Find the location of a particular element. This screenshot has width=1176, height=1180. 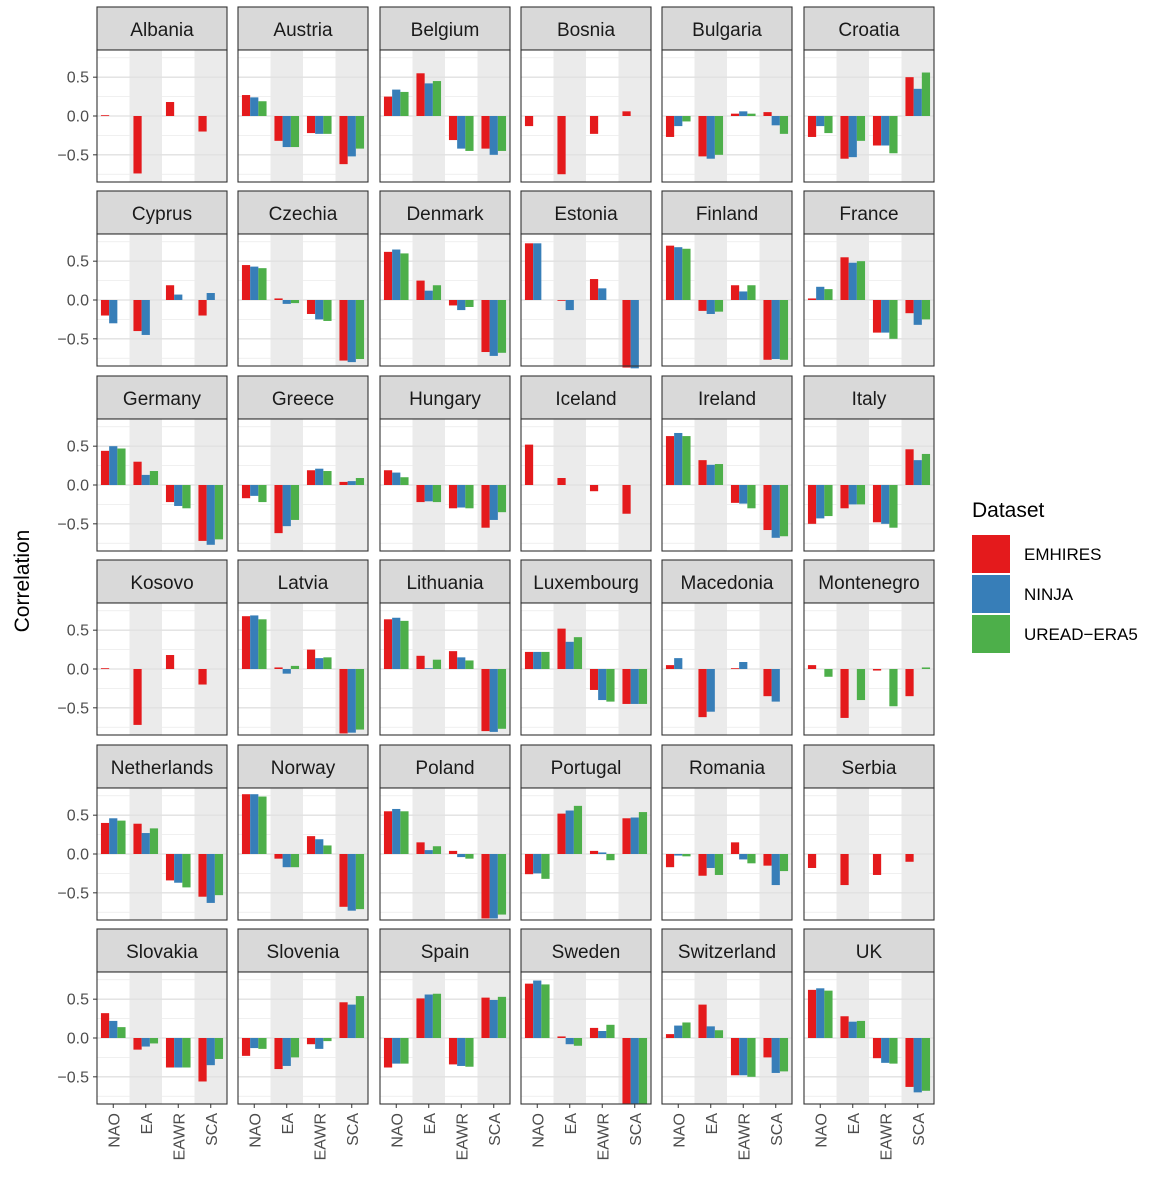

x-tick-label: SCA is located at coordinates (353, 1129).